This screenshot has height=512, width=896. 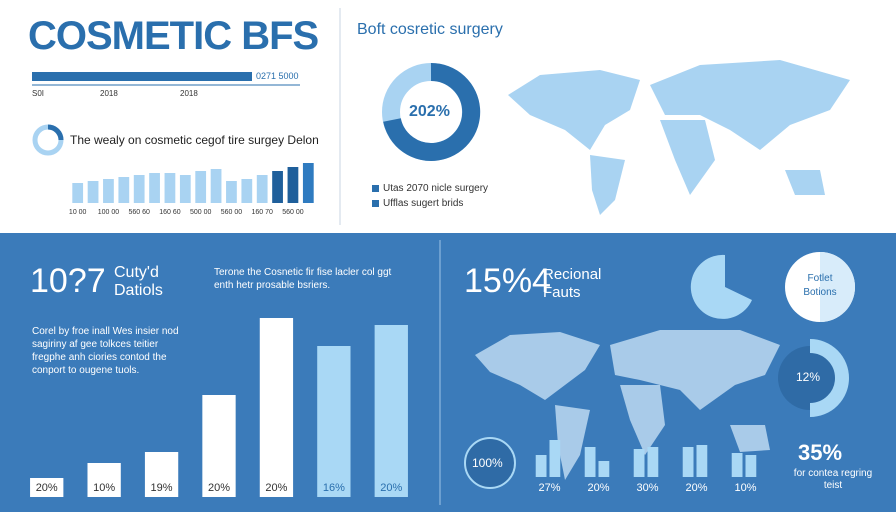 I want to click on bar-label: 560 60, so click(x=139, y=212).